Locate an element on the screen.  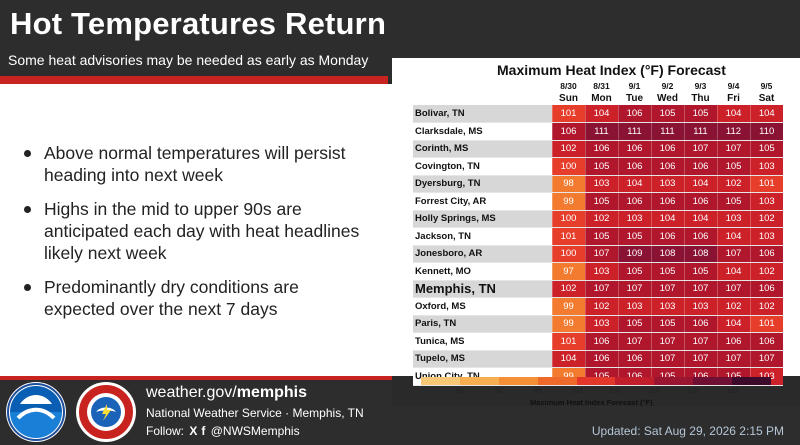
table-row: Dyersburg, TN 98 103 104 103 104 102 101 is located at coordinates (598, 184).